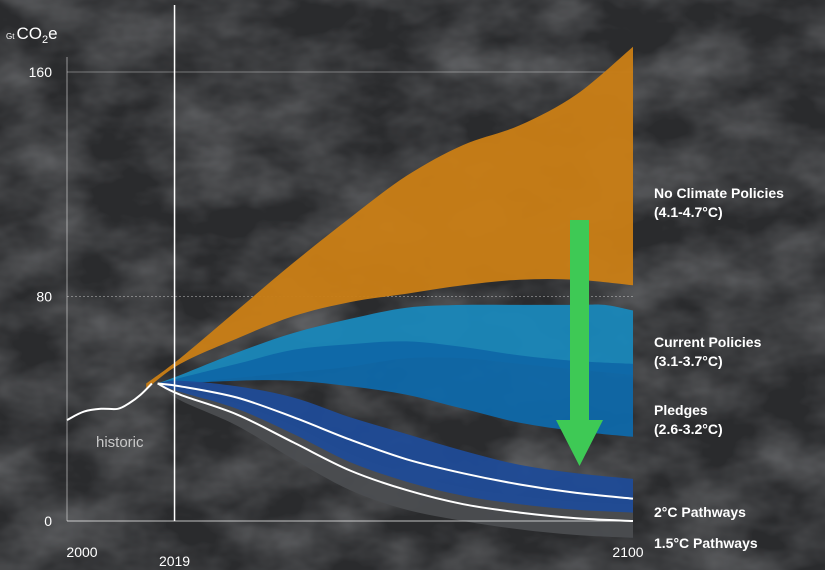  I want to click on label-current-policies-range: (3.1-3.7°C), so click(688, 361).